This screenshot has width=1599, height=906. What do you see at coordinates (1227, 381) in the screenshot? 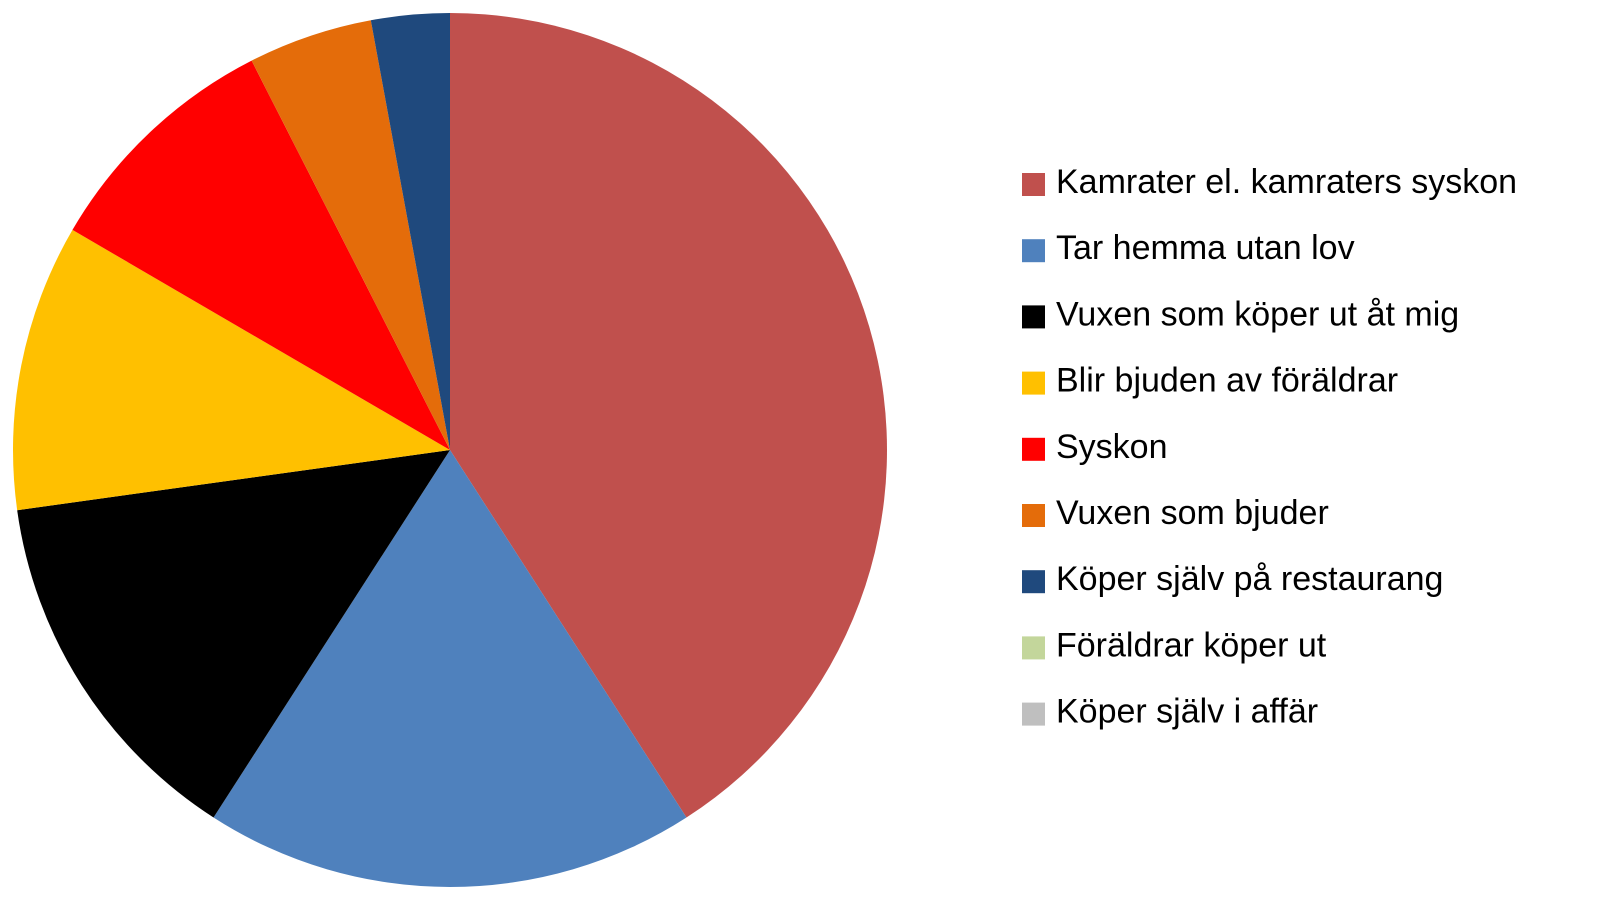
I see `legend-label: Blir bjuden av föräldrar` at bounding box center [1227, 381].